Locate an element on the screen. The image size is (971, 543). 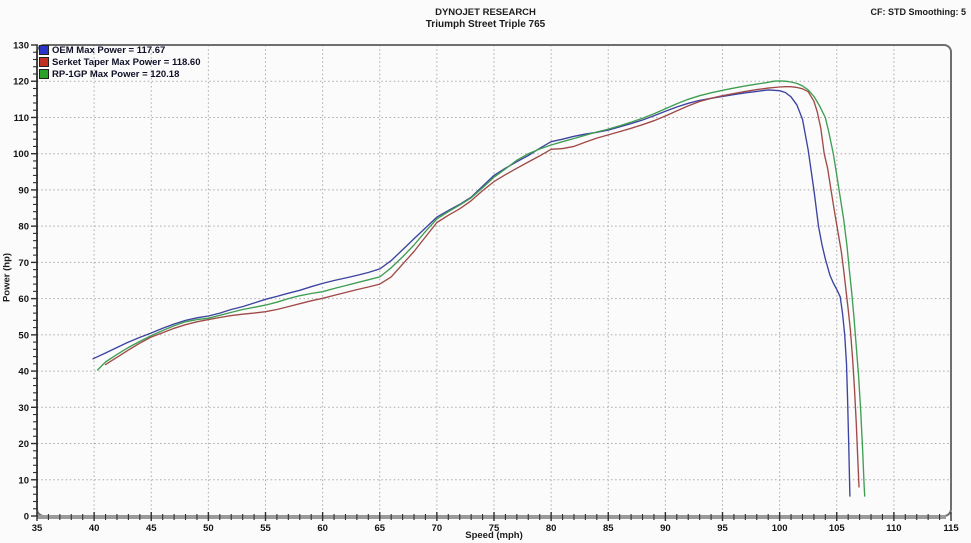
y-tick-label: 0 is located at coordinates (26, 517).